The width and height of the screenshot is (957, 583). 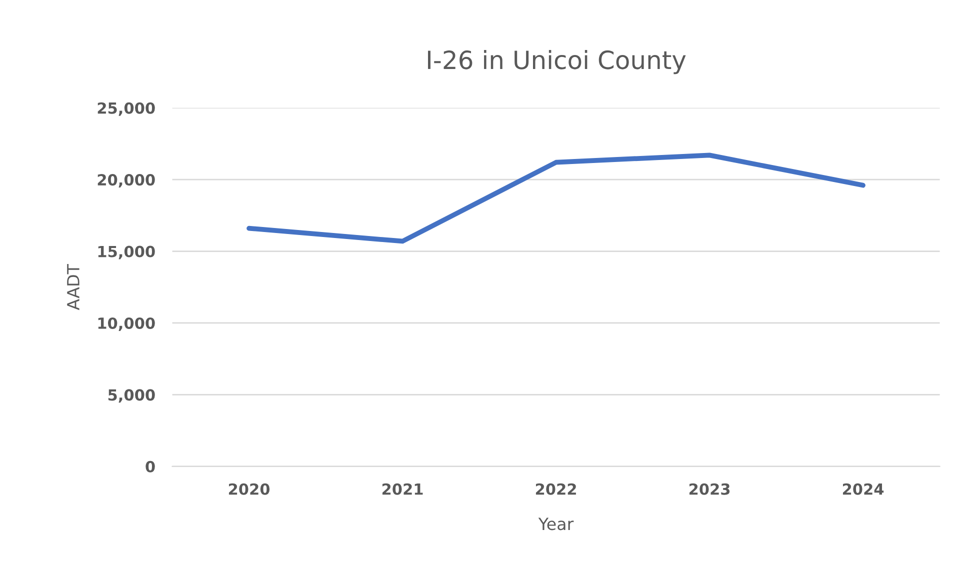 I want to click on x-axis-title: Year, so click(x=556, y=524).